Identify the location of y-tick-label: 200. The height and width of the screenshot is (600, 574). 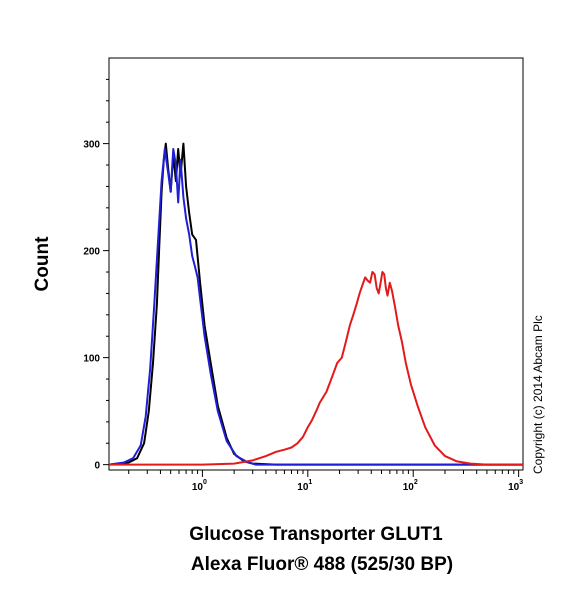
(91, 252).